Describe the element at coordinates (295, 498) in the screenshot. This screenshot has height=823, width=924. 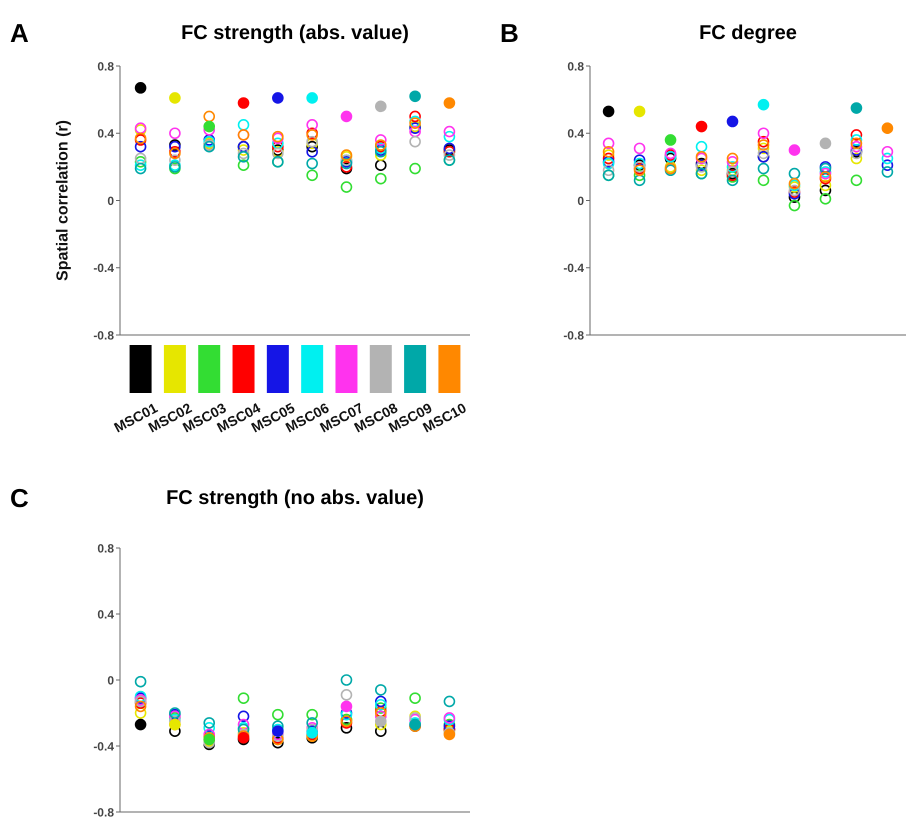
I see `chart-title: FC strength (no abs. value)` at that location.